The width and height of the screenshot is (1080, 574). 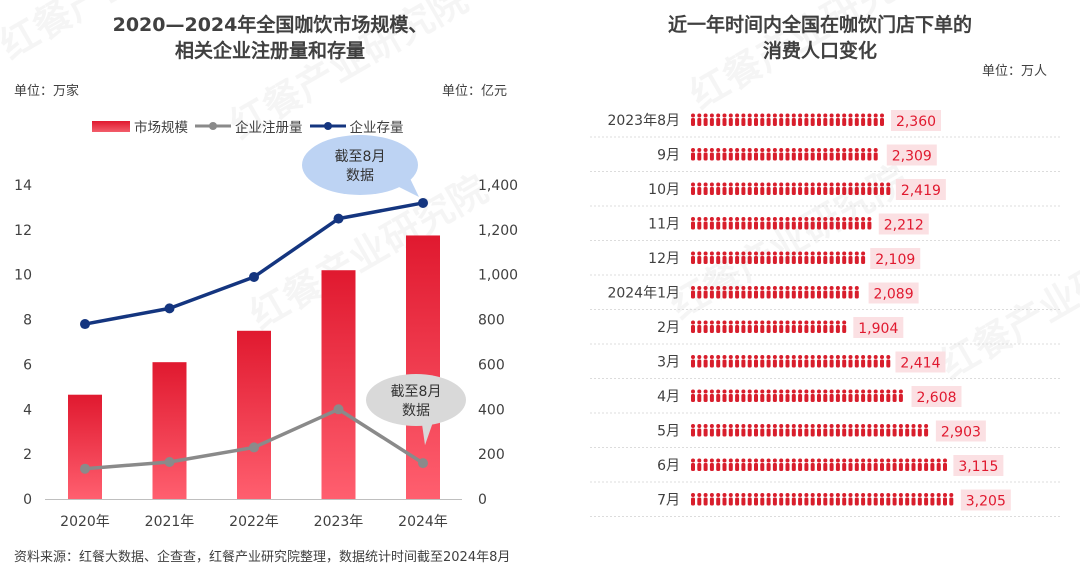 I want to click on legend-line-swatch-gray, so click(x=213, y=126).